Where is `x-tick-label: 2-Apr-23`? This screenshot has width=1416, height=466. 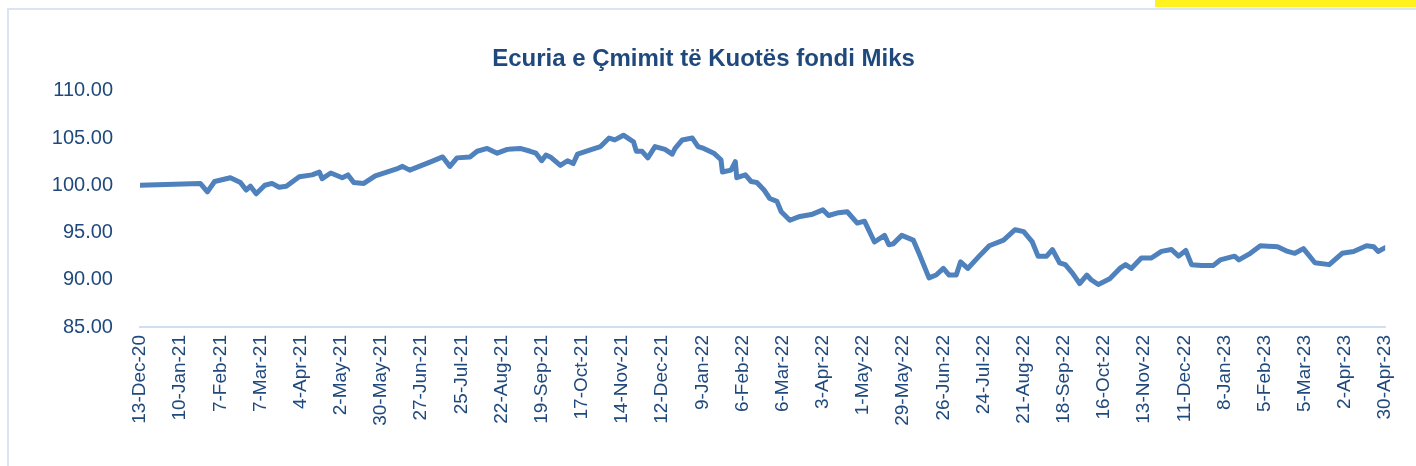 x-tick-label: 2-Apr-23 is located at coordinates (1344, 372).